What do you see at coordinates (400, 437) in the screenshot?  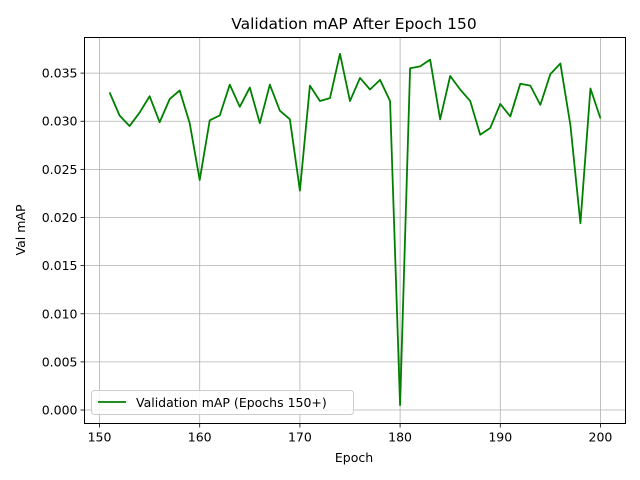 I see `x-tick-label: 180` at bounding box center [400, 437].